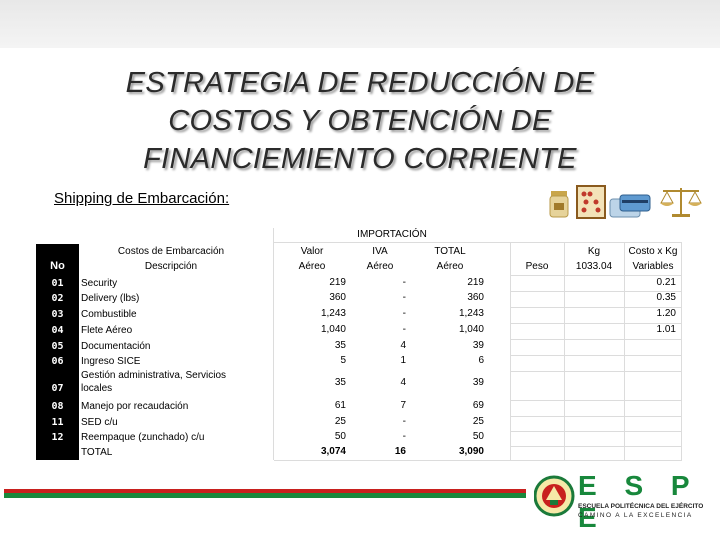 The height and width of the screenshot is (540, 720). Describe the element at coordinates (594, 251) in the screenshot. I see `header-kg: Kg` at that location.